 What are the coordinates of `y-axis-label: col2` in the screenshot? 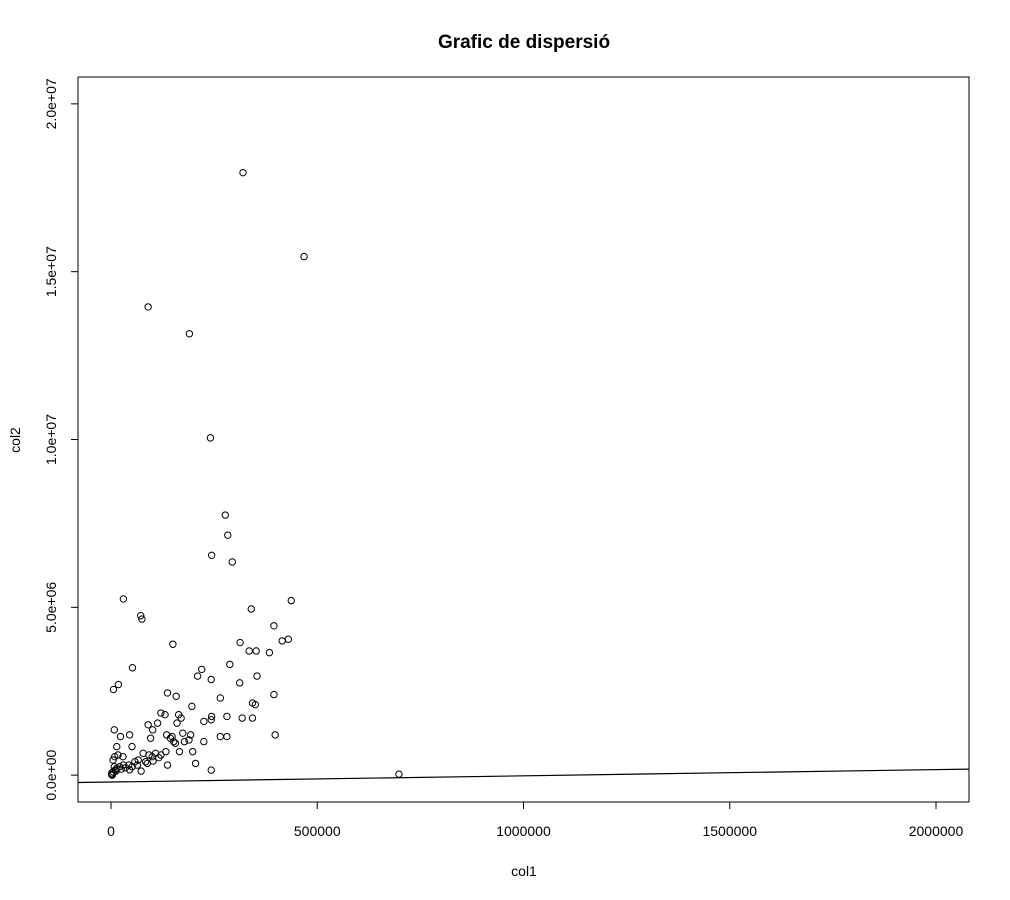 It's located at (15, 440).